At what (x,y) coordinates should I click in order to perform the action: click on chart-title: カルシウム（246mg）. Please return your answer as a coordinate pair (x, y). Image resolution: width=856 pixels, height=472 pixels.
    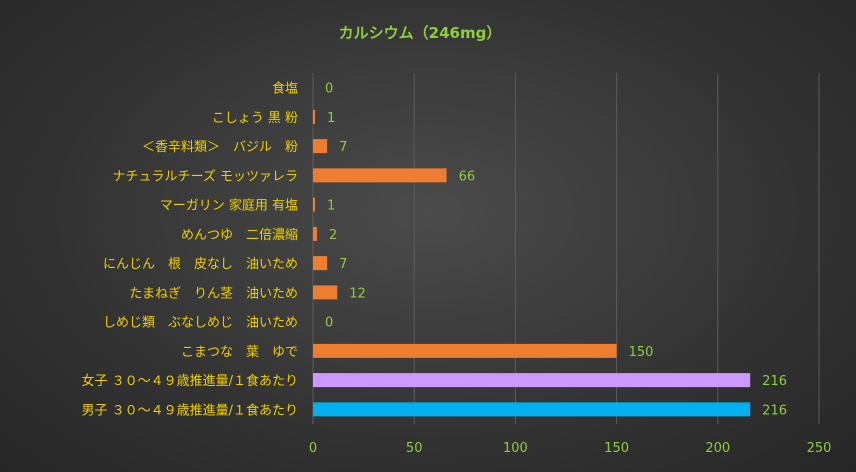
    Looking at the image, I should click on (420, 33).